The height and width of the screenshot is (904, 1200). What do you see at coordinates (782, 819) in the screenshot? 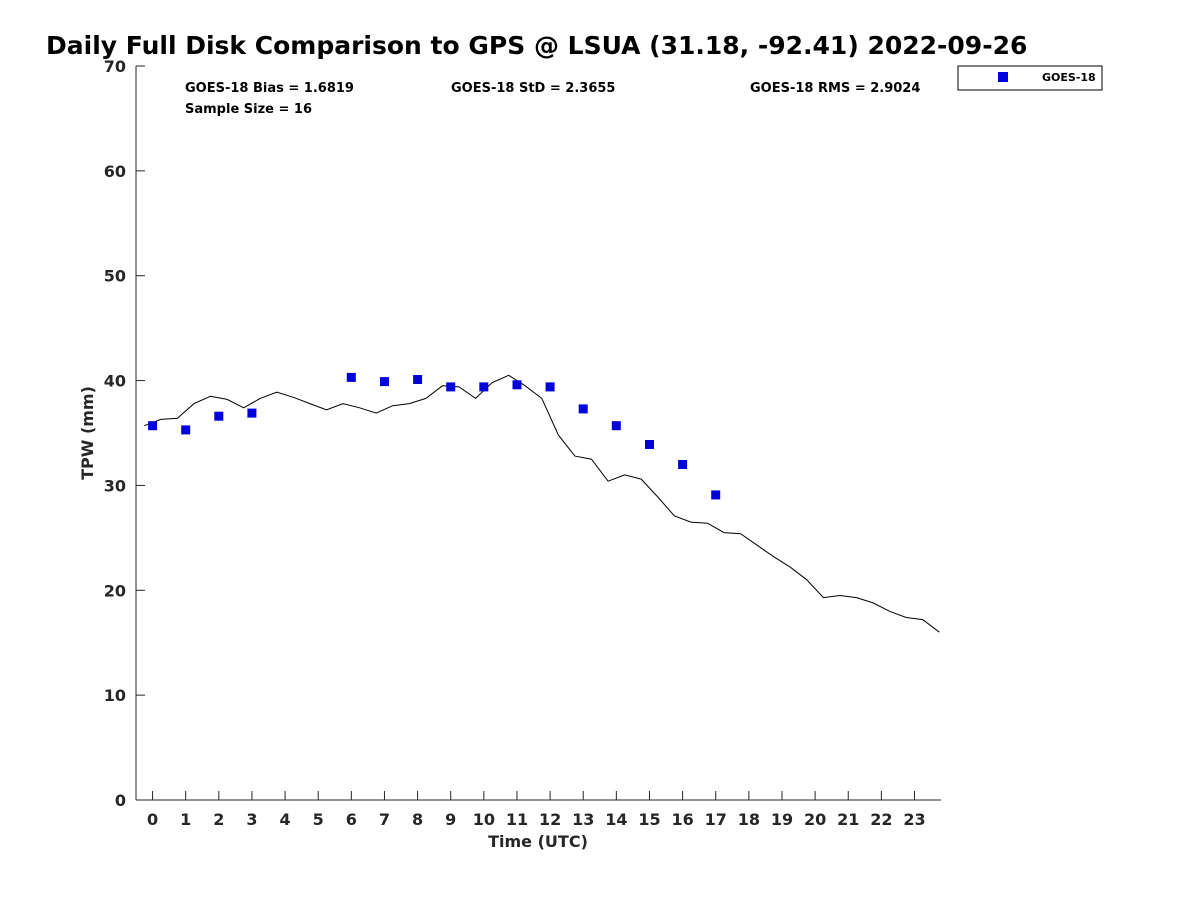
I see `x-tick-label: 19` at bounding box center [782, 819].